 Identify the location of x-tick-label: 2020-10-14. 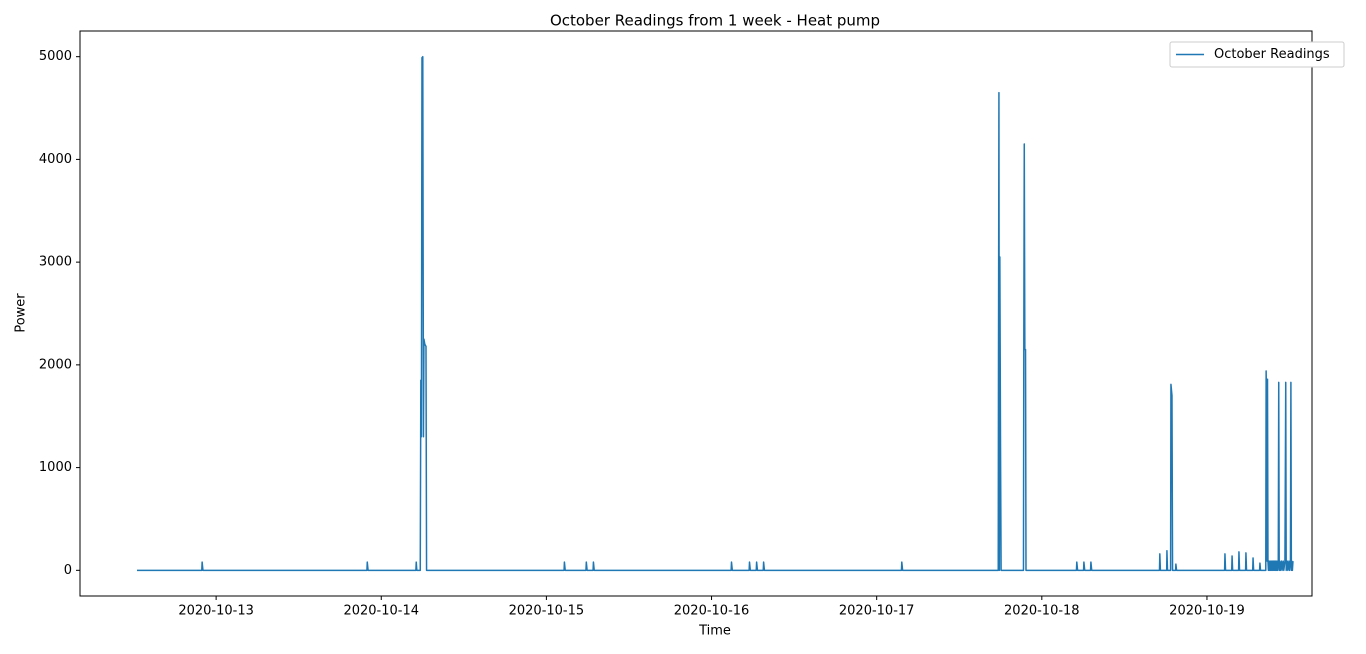
(381, 611).